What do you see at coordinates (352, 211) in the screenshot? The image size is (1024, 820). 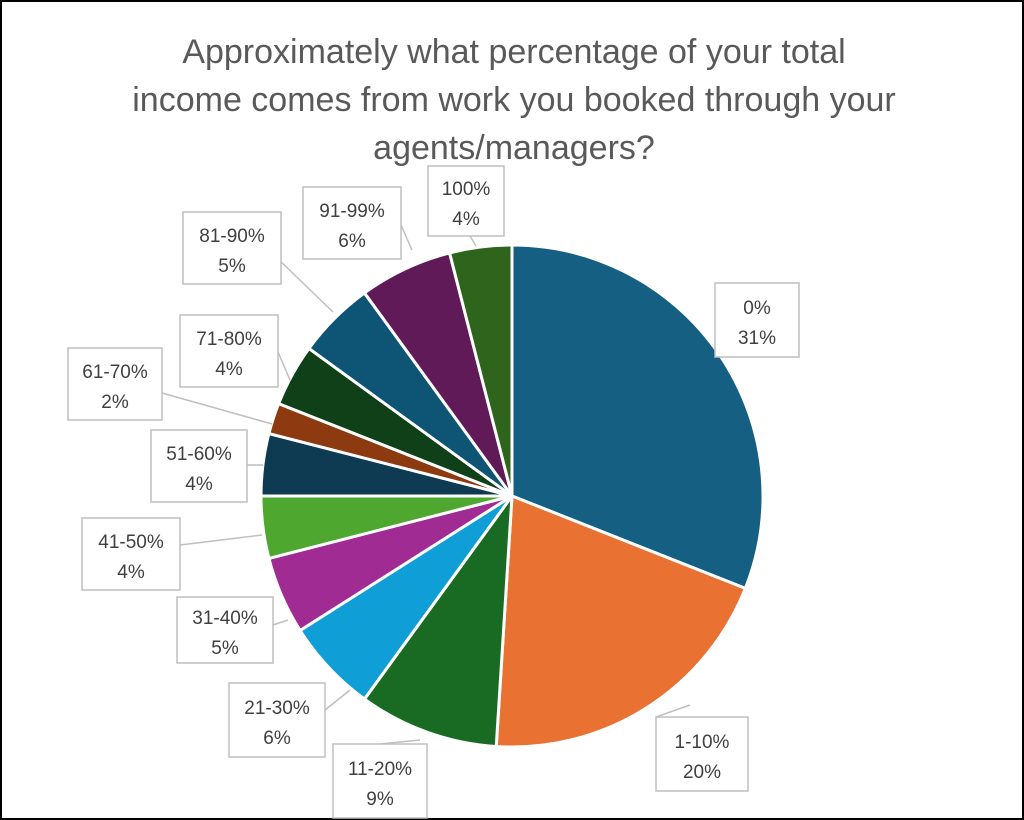 I see `data-label-category: 91-99%` at bounding box center [352, 211].